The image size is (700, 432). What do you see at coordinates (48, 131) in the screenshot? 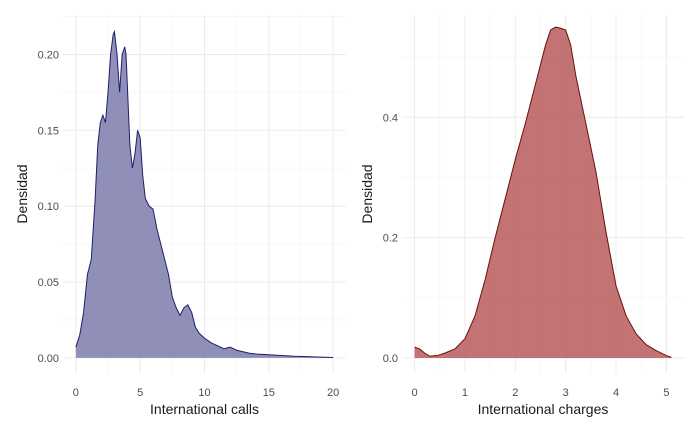
I see `y-tick-label: 0.15` at bounding box center [48, 131].